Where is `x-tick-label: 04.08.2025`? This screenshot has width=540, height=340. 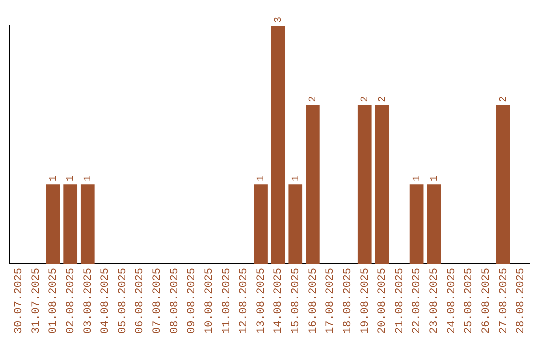
x-tick-label: 04.08.2025 is located at coordinates (106, 301).